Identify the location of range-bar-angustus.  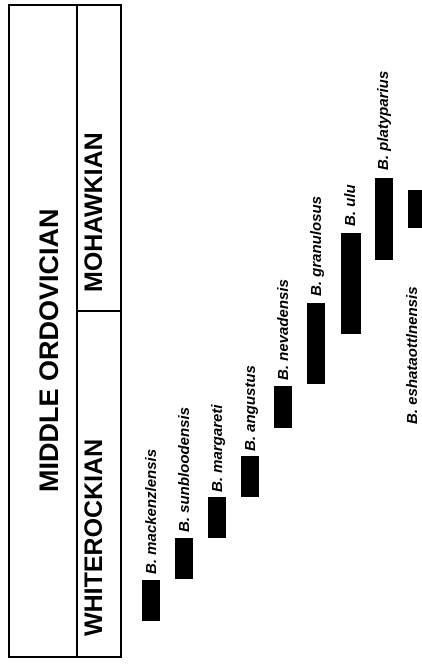
(250, 476).